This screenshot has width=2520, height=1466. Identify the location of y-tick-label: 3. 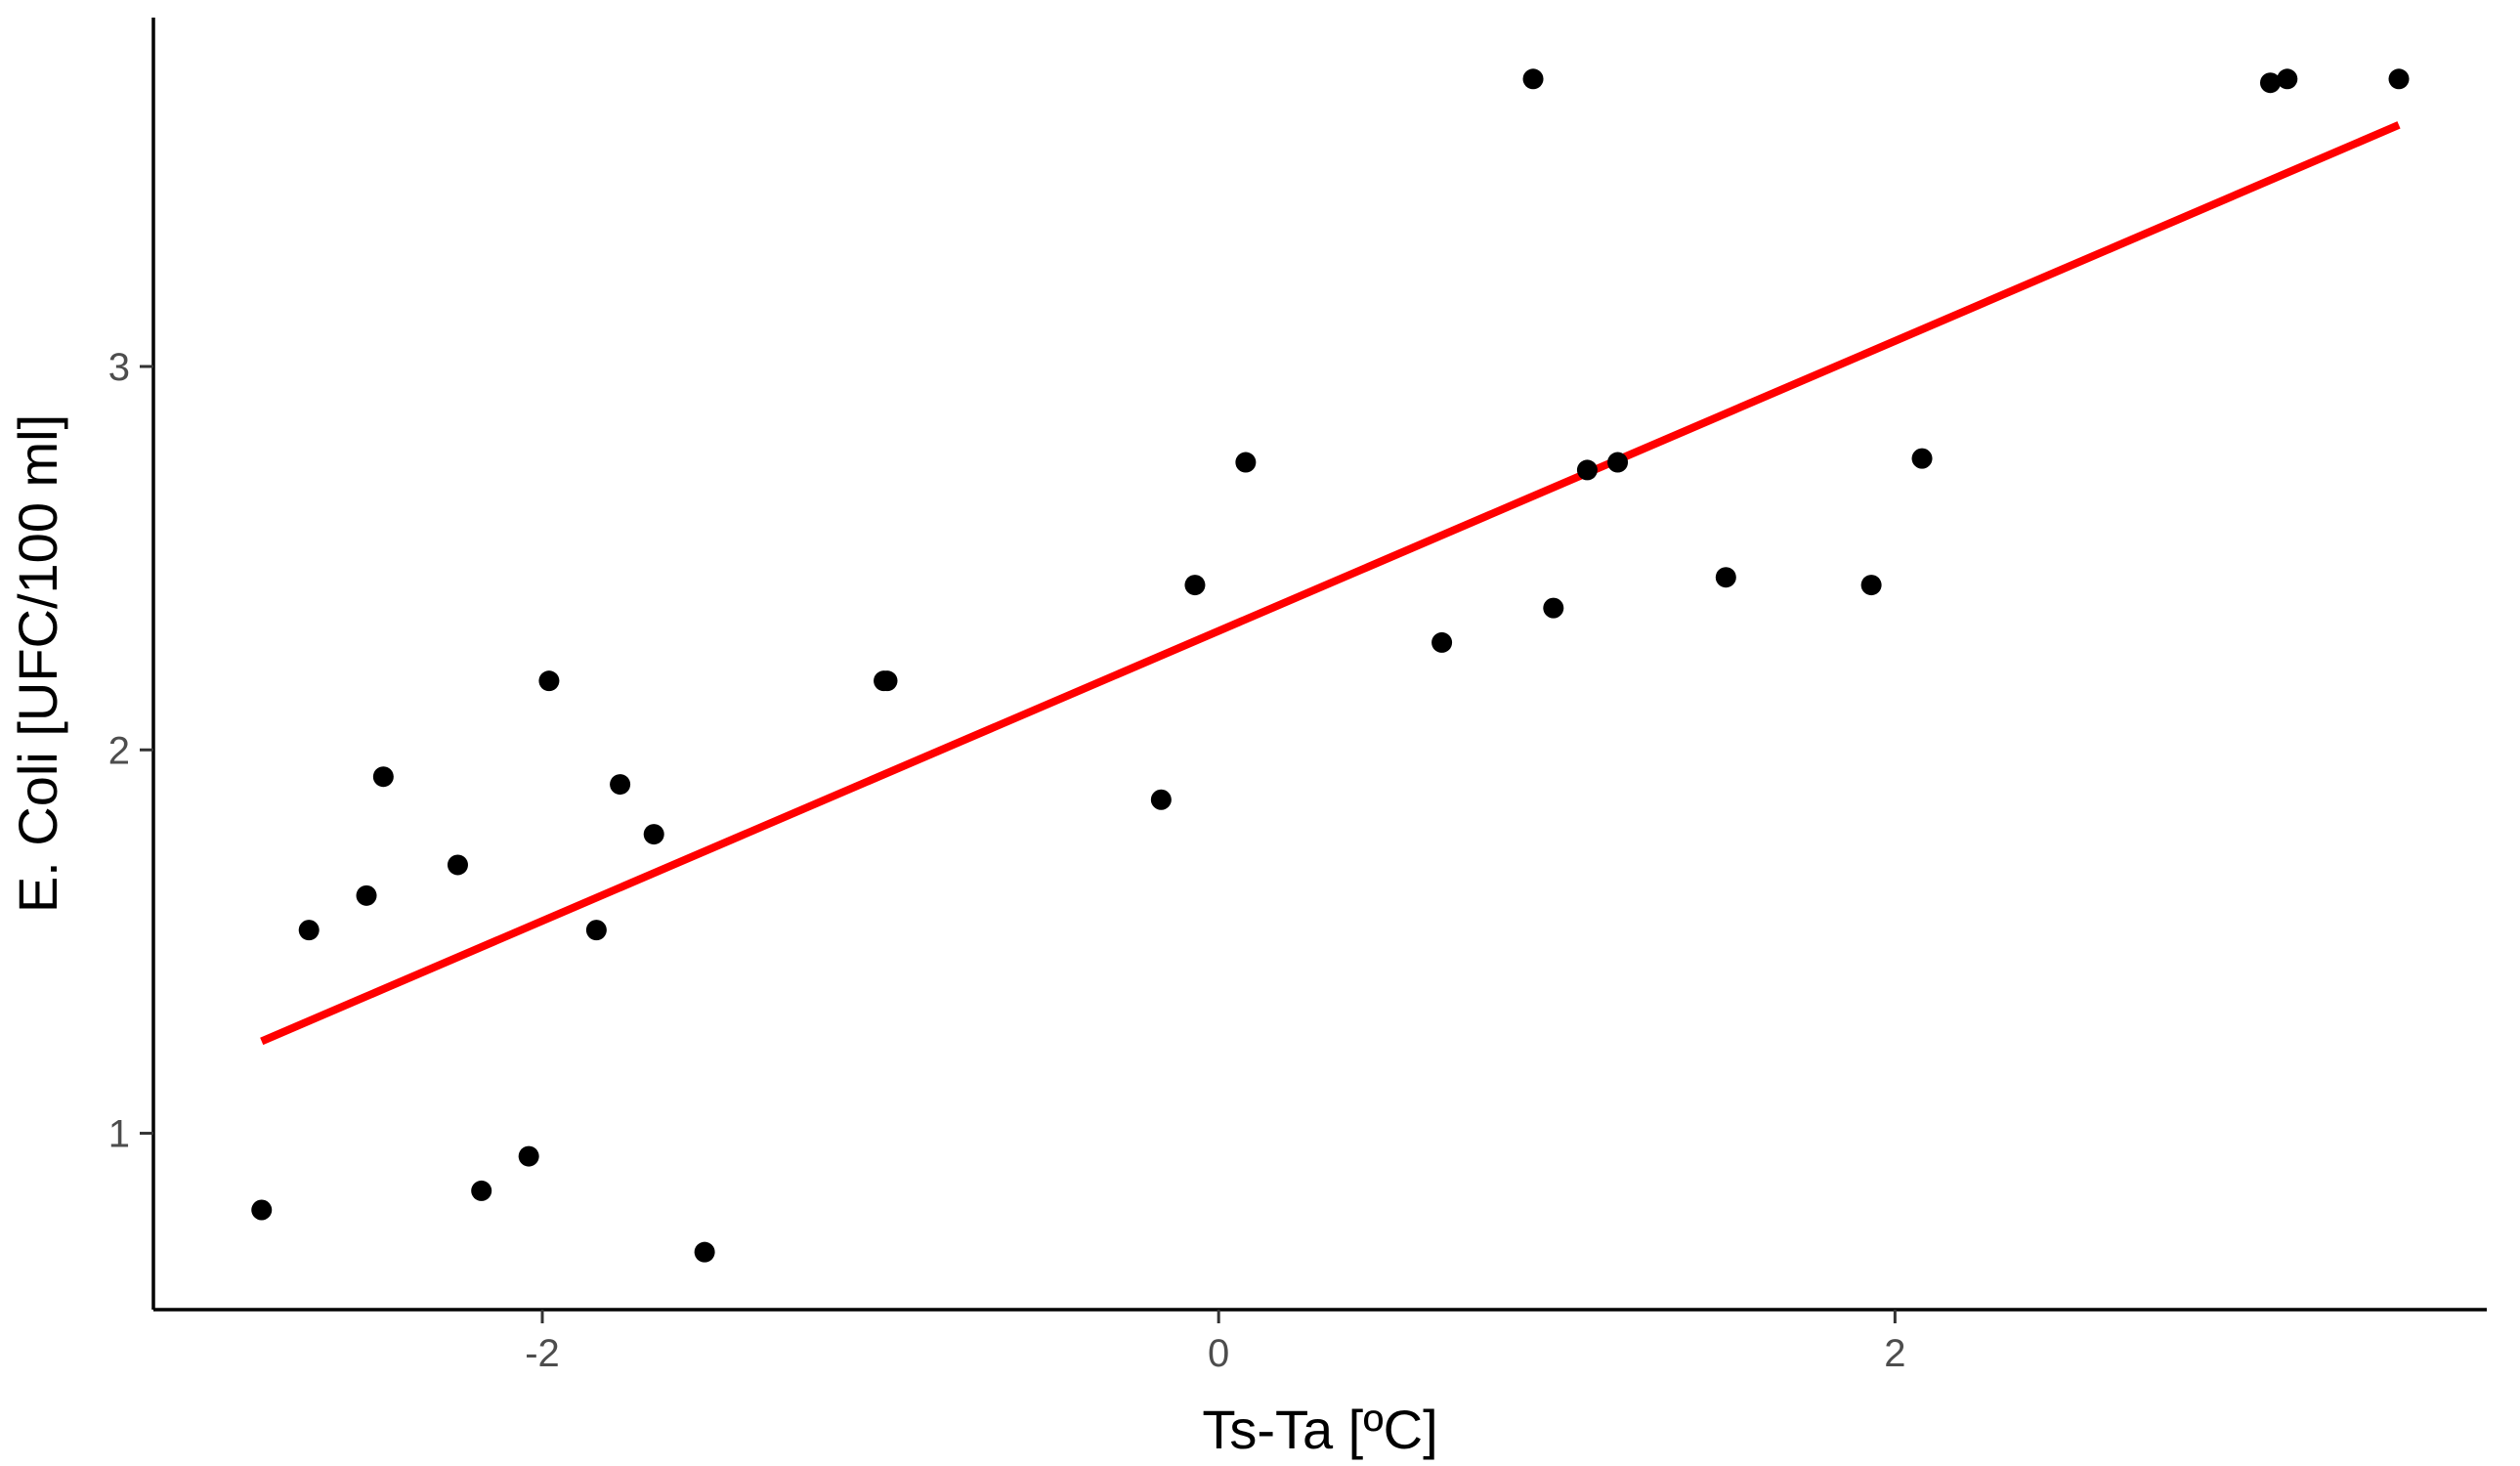
(119, 367).